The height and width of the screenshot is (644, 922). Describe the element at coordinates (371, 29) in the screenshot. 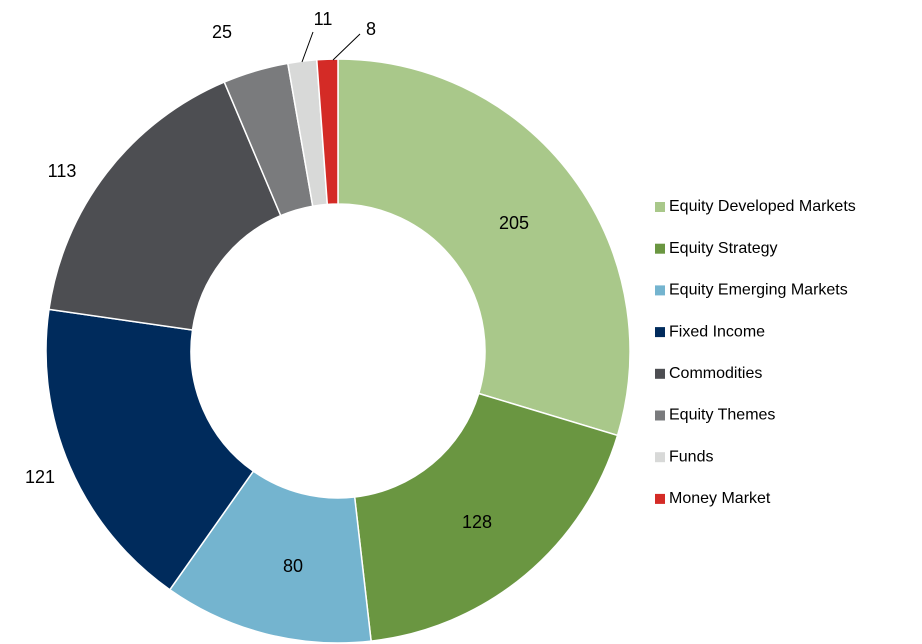

I see `data-label: 8` at that location.